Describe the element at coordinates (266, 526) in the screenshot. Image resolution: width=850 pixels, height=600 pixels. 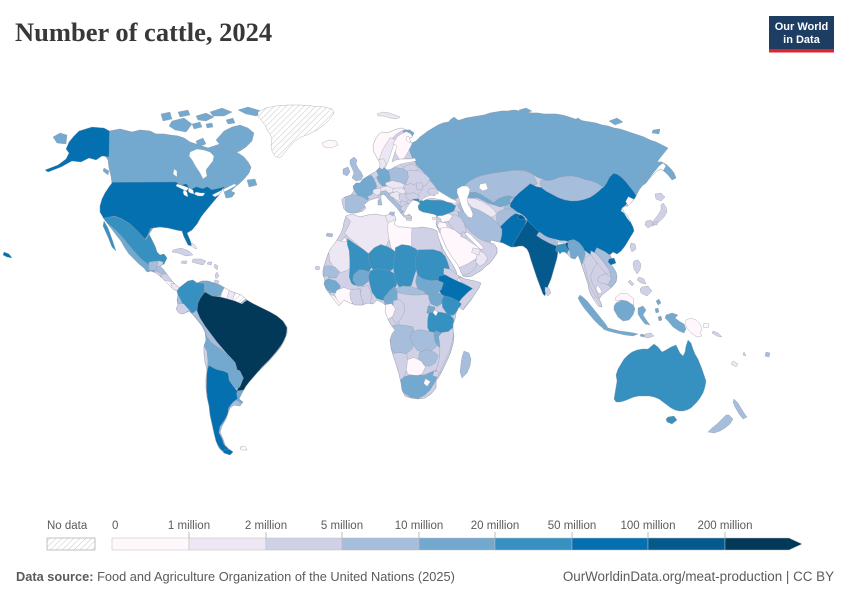
I see `svg-text: 2 million` at that location.